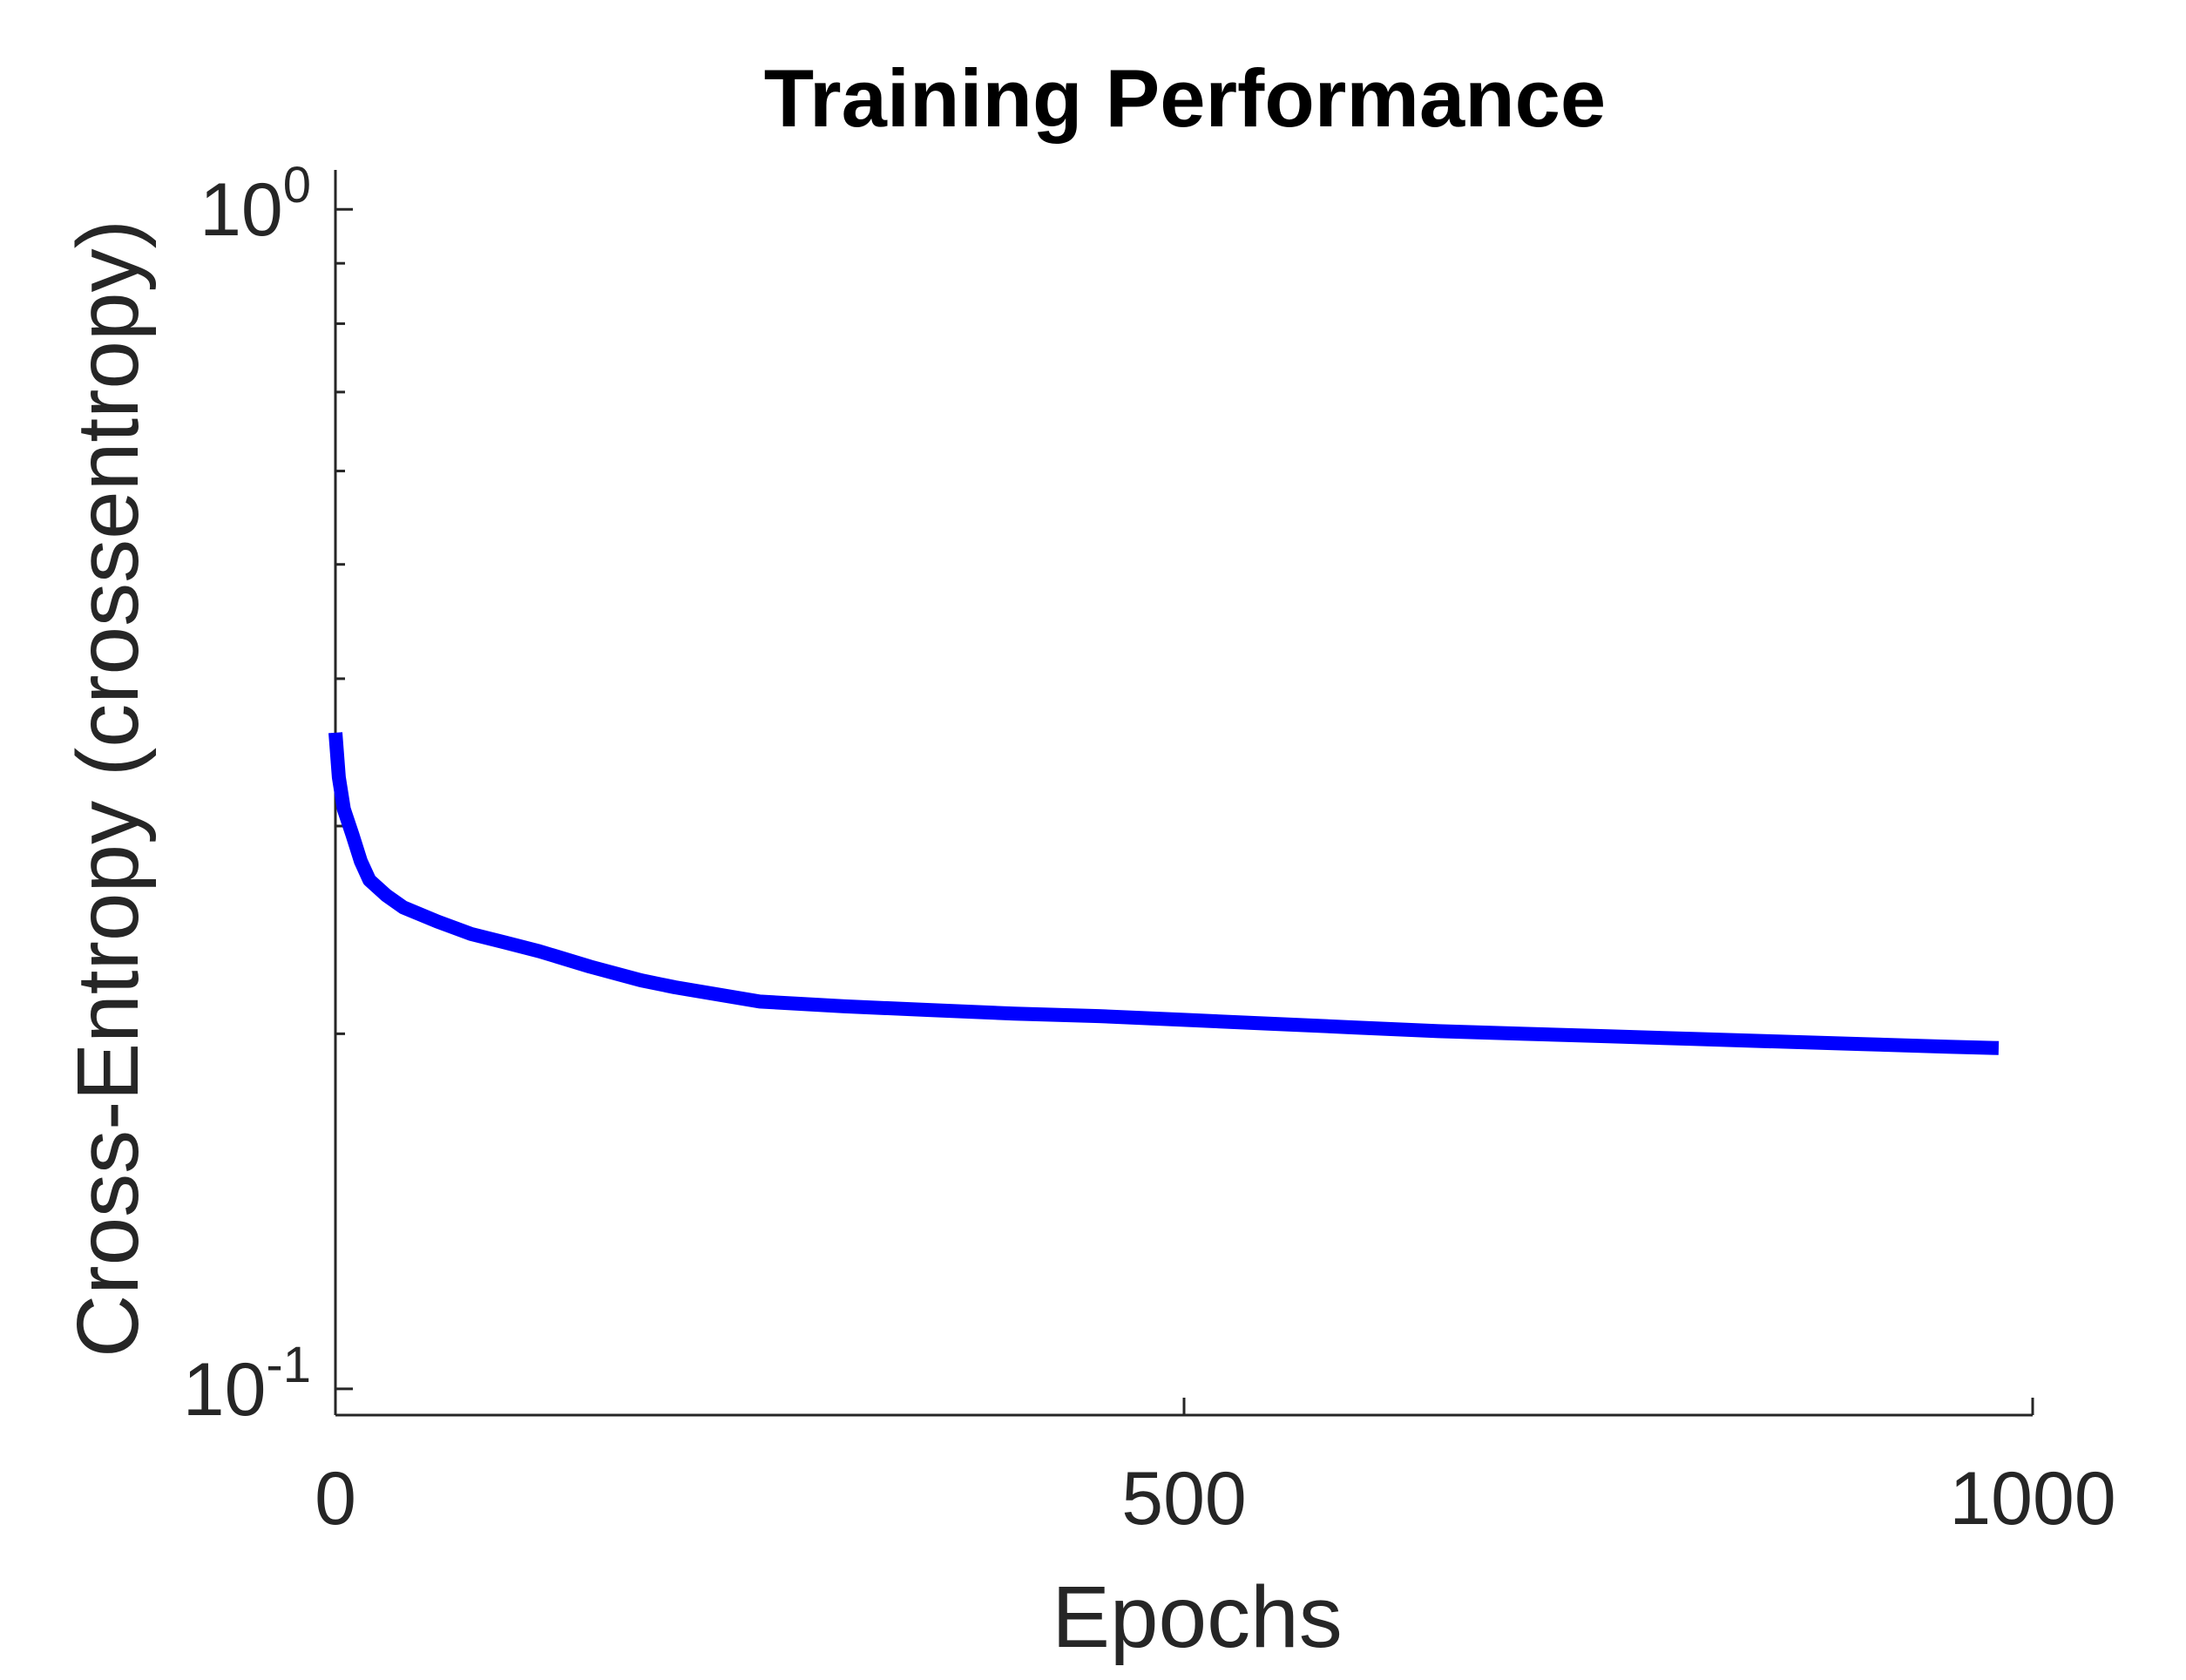 The image size is (2186, 1680). I want to click on x-axis-label: Epochs, so click(1197, 1617).